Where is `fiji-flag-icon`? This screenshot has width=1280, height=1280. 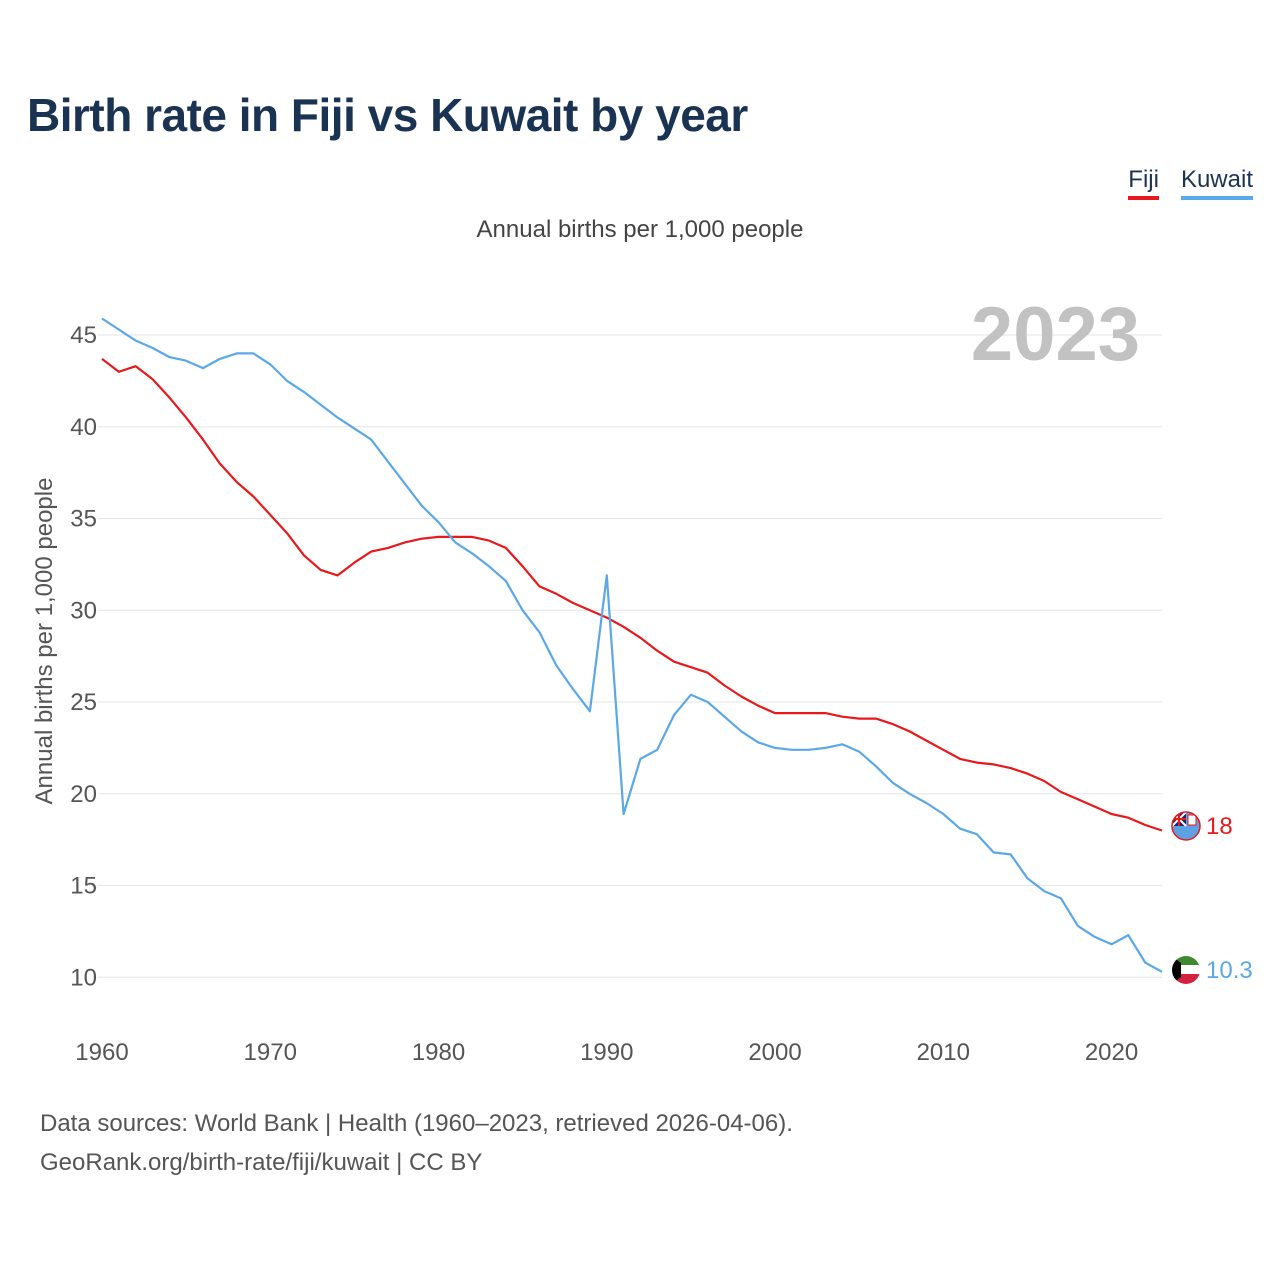 fiji-flag-icon is located at coordinates (1186, 826).